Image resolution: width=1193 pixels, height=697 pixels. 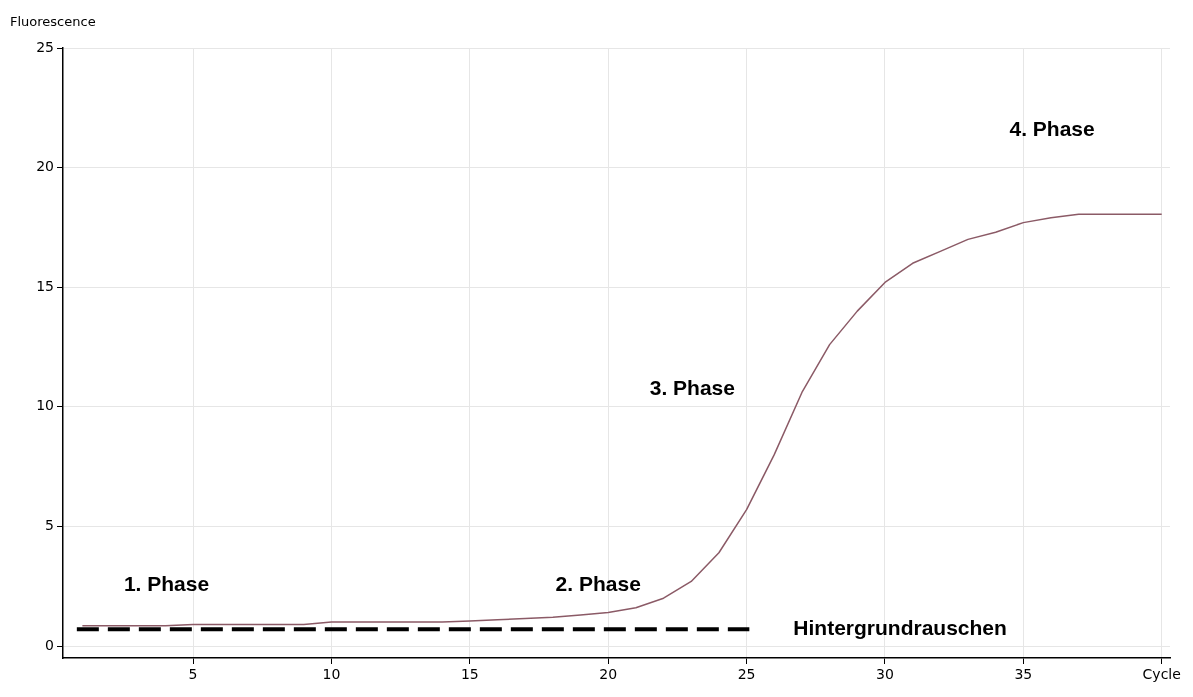 I want to click on x-tick-label: 25, so click(x=746, y=674).